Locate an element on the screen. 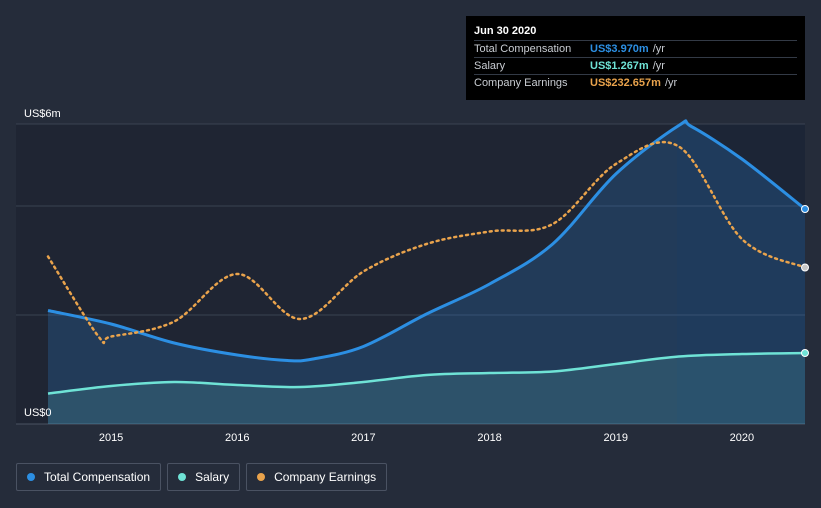 The image size is (821, 508). tooltip-row-salary: Salary US$1.267m /yr is located at coordinates (635, 65).